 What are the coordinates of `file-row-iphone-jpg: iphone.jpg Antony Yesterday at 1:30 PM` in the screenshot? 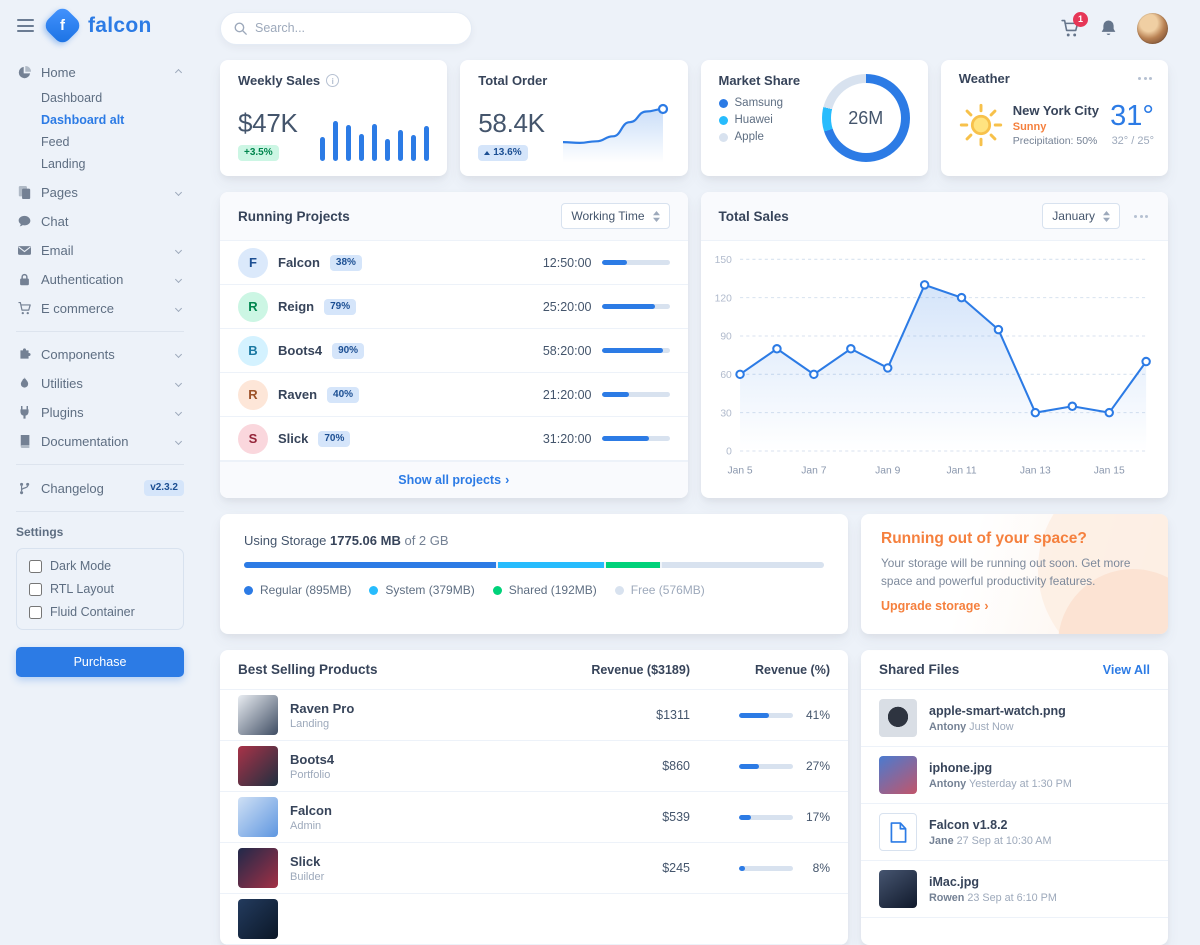 It's located at (1014, 775).